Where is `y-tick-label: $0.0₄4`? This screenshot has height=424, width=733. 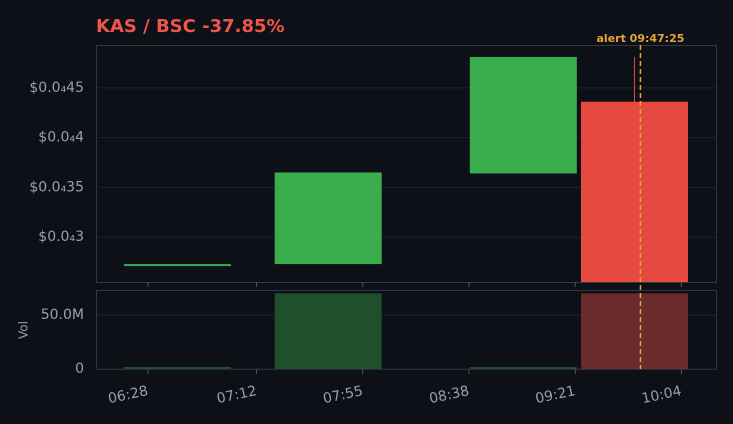
y-tick-label: $0.0₄4 is located at coordinates (61, 138).